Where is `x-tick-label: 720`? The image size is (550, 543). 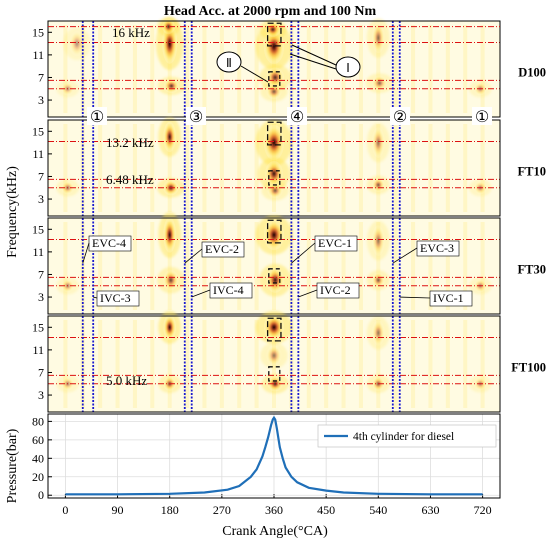
x-tick-label: 720 is located at coordinates (483, 510).